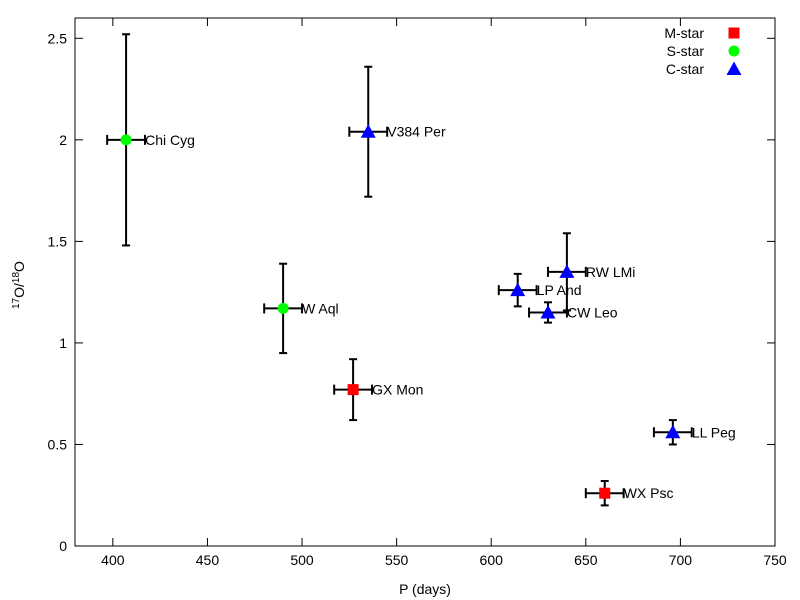  Describe the element at coordinates (320, 308) in the screenshot. I see `point-label-w-aql: W Aql` at that location.